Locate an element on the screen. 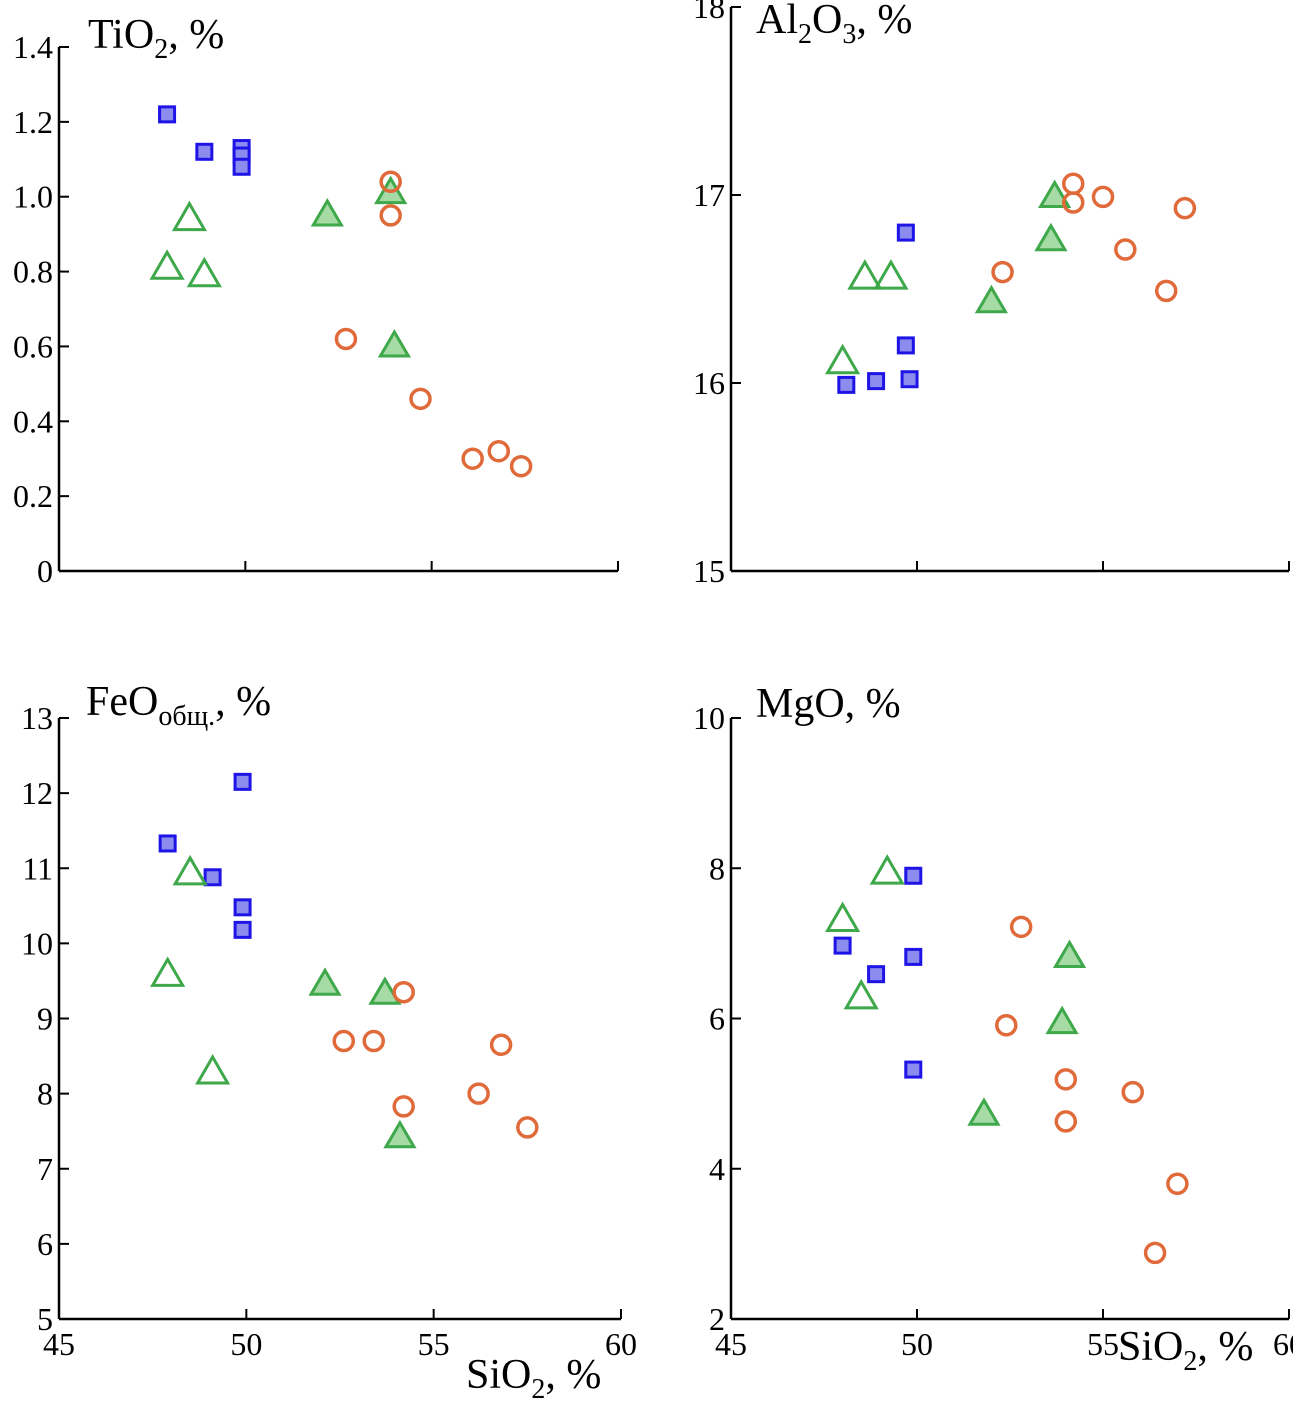  x-axis-title-text: SiO is located at coordinates (1150, 1347).